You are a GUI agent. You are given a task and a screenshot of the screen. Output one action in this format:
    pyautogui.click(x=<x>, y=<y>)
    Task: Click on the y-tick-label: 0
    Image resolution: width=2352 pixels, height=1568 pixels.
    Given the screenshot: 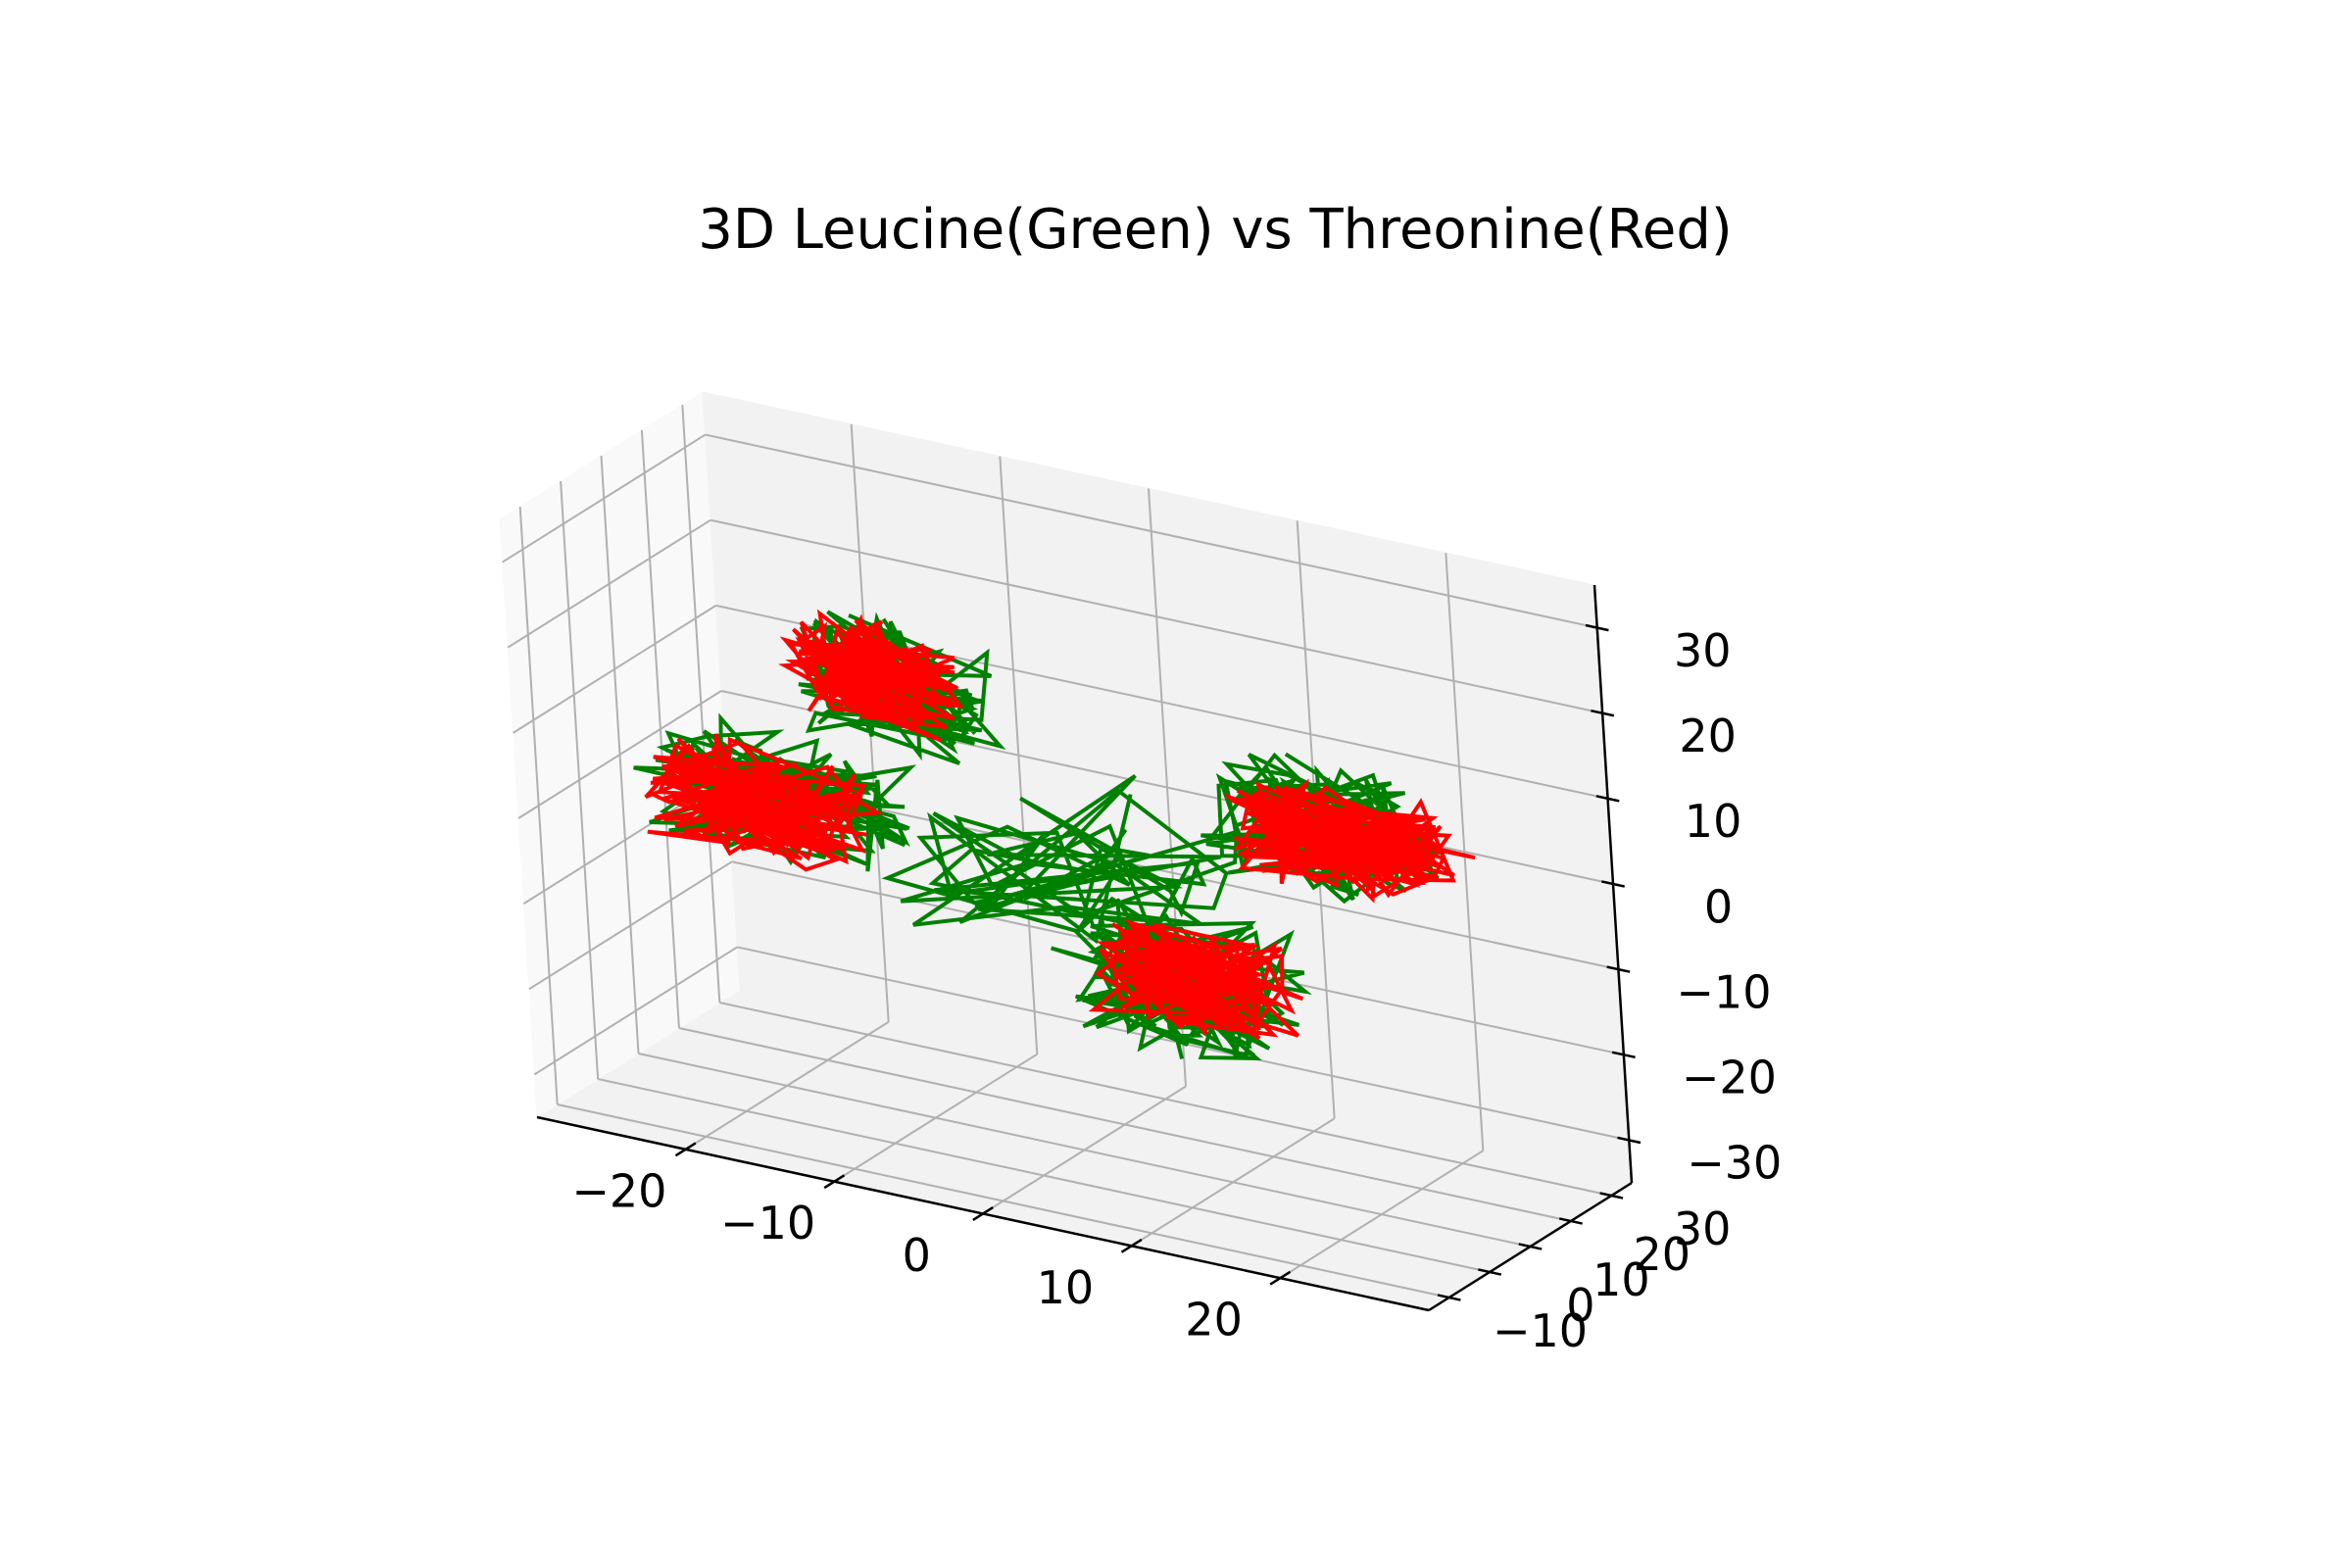 What is the action you would take?
    pyautogui.click(x=1580, y=1305)
    